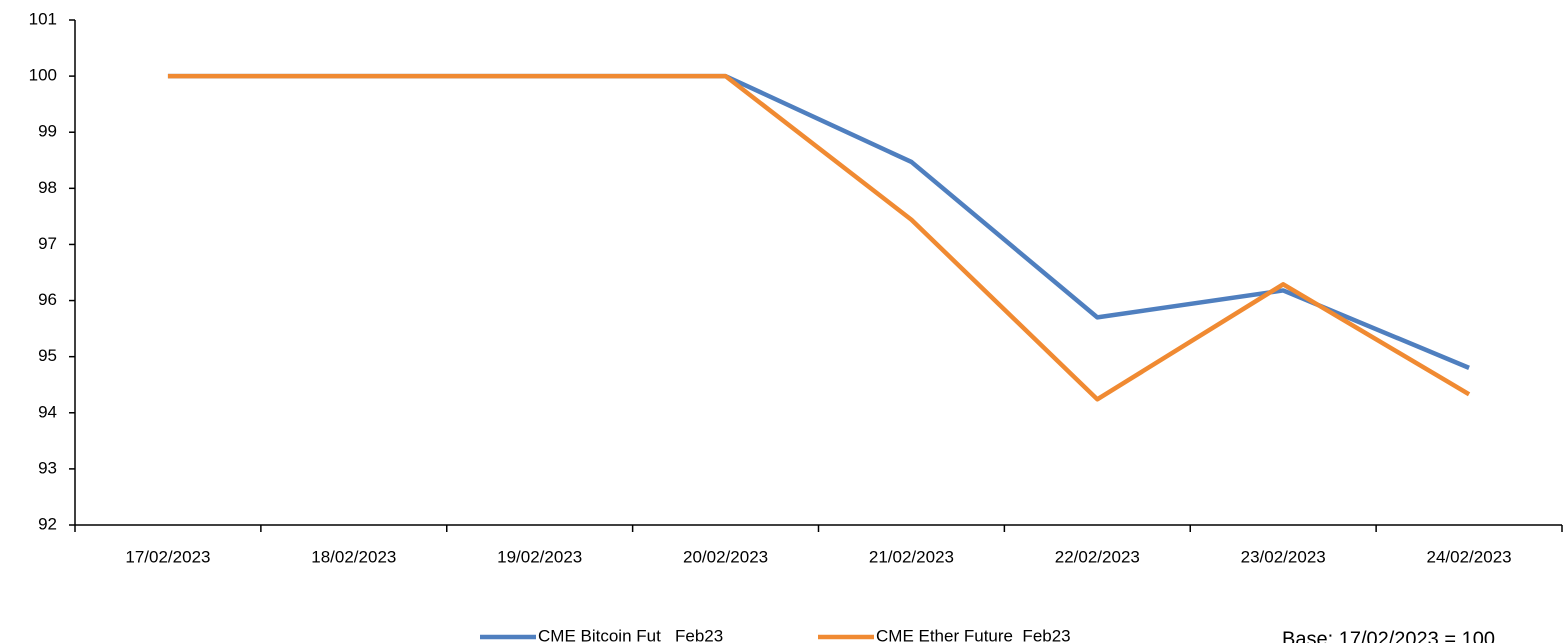 The height and width of the screenshot is (643, 1565). I want to click on y-tick-label: 100, so click(43, 75).